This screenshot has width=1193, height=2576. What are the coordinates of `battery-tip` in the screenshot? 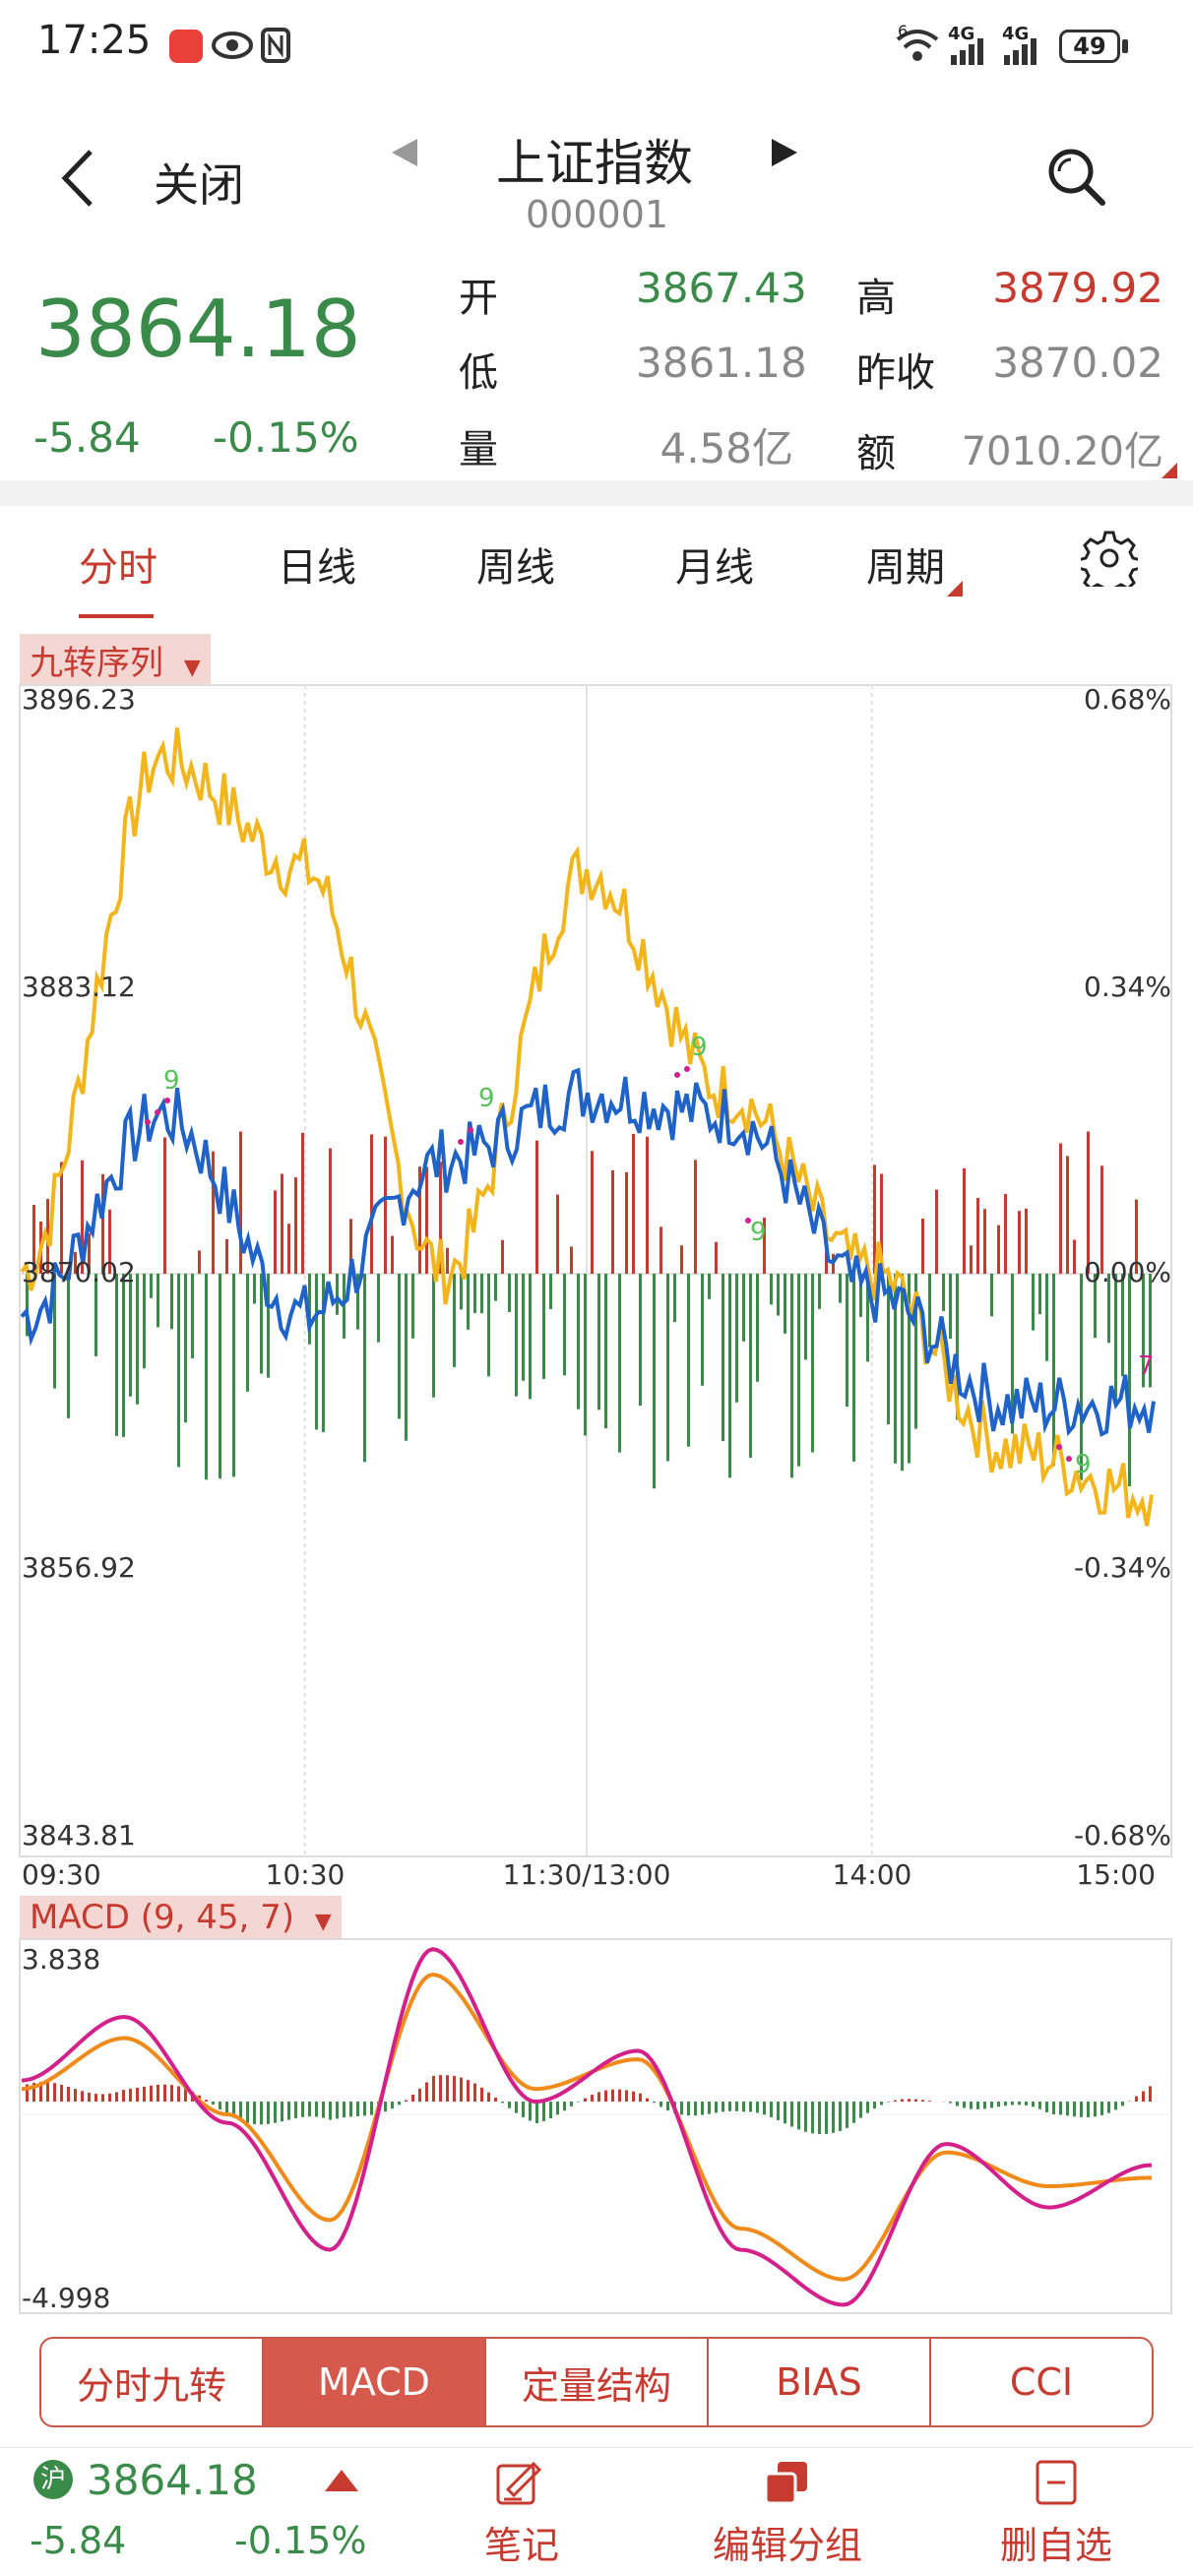 It's located at (1125, 46).